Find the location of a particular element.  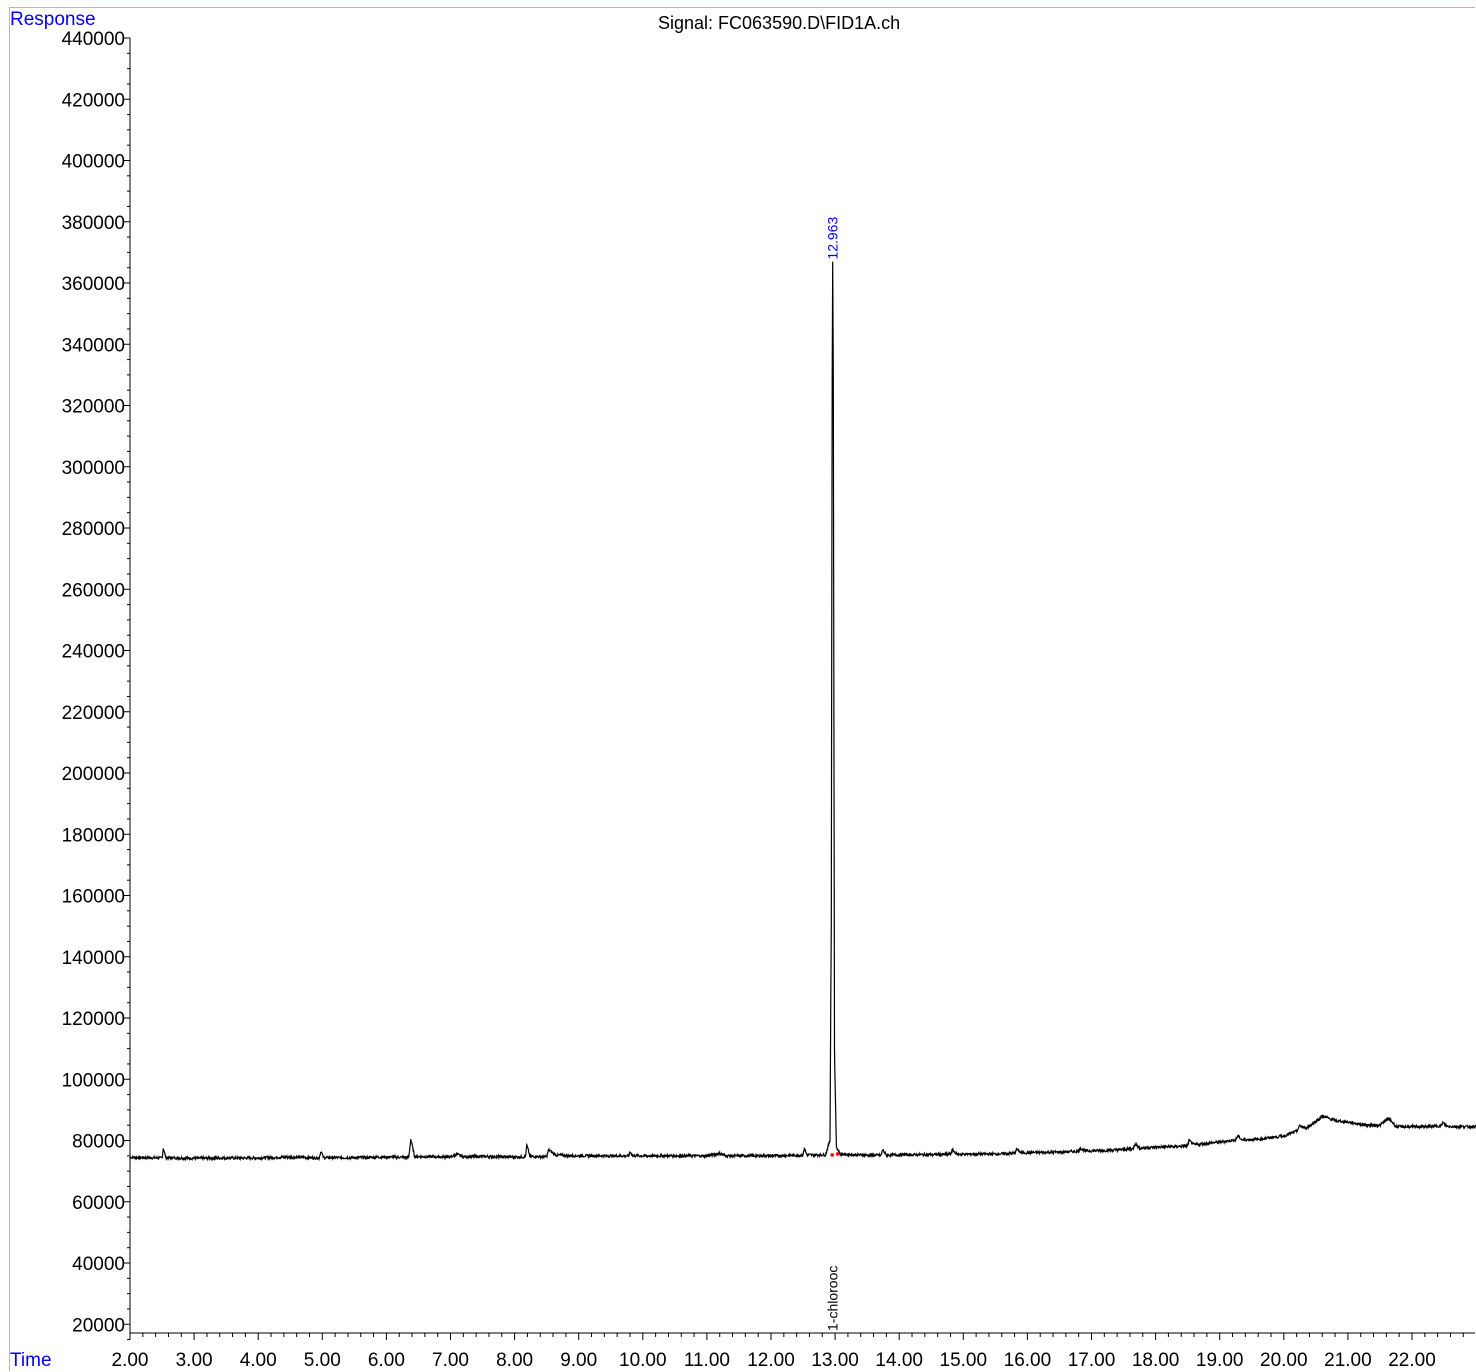

x-tick: 11.00 is located at coordinates (707, 1352).